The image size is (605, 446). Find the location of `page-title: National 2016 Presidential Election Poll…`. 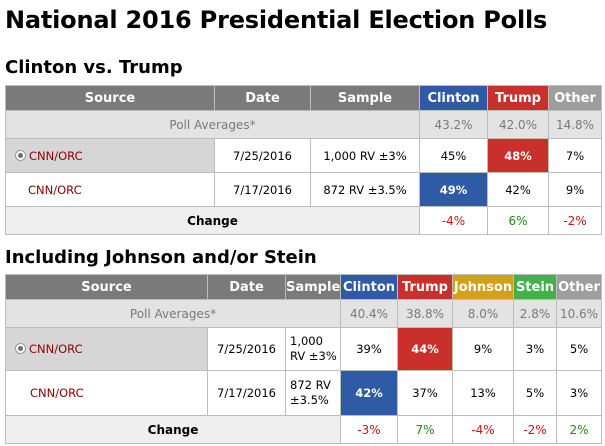

page-title: National 2016 Presidential Election Poll… is located at coordinates (276, 20).